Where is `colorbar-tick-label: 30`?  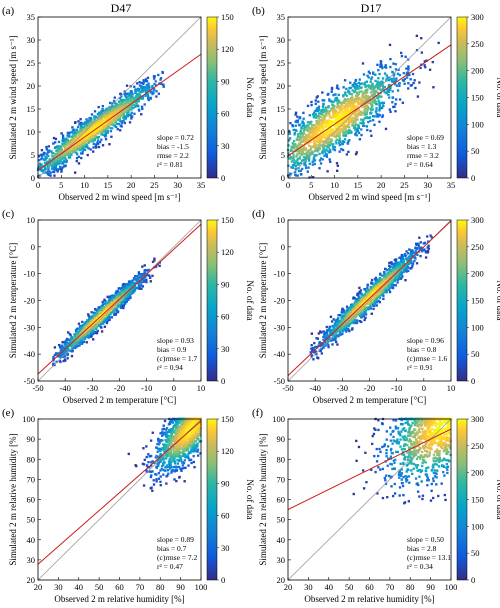
colorbar-tick-label: 30 is located at coordinates (225, 349).